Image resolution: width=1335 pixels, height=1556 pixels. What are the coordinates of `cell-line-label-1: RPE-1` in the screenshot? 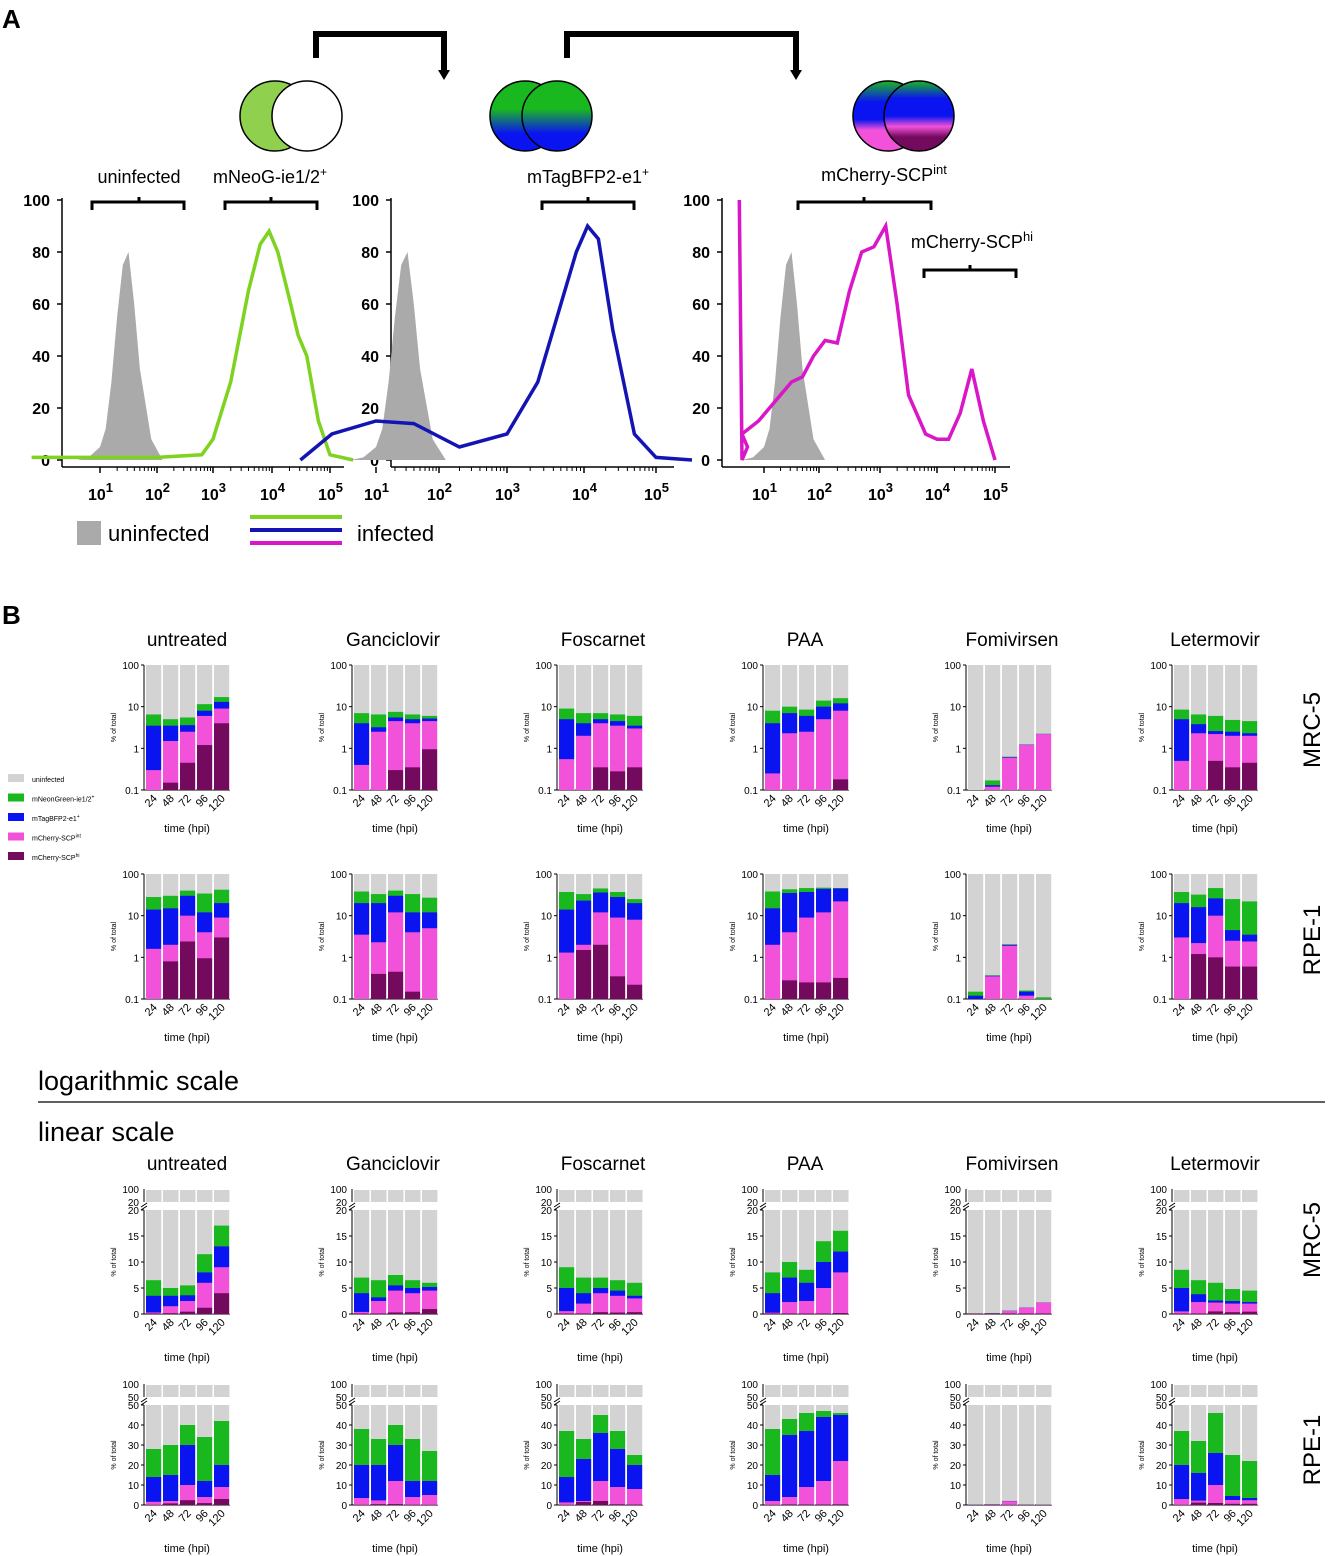 It's located at (1312, 940).